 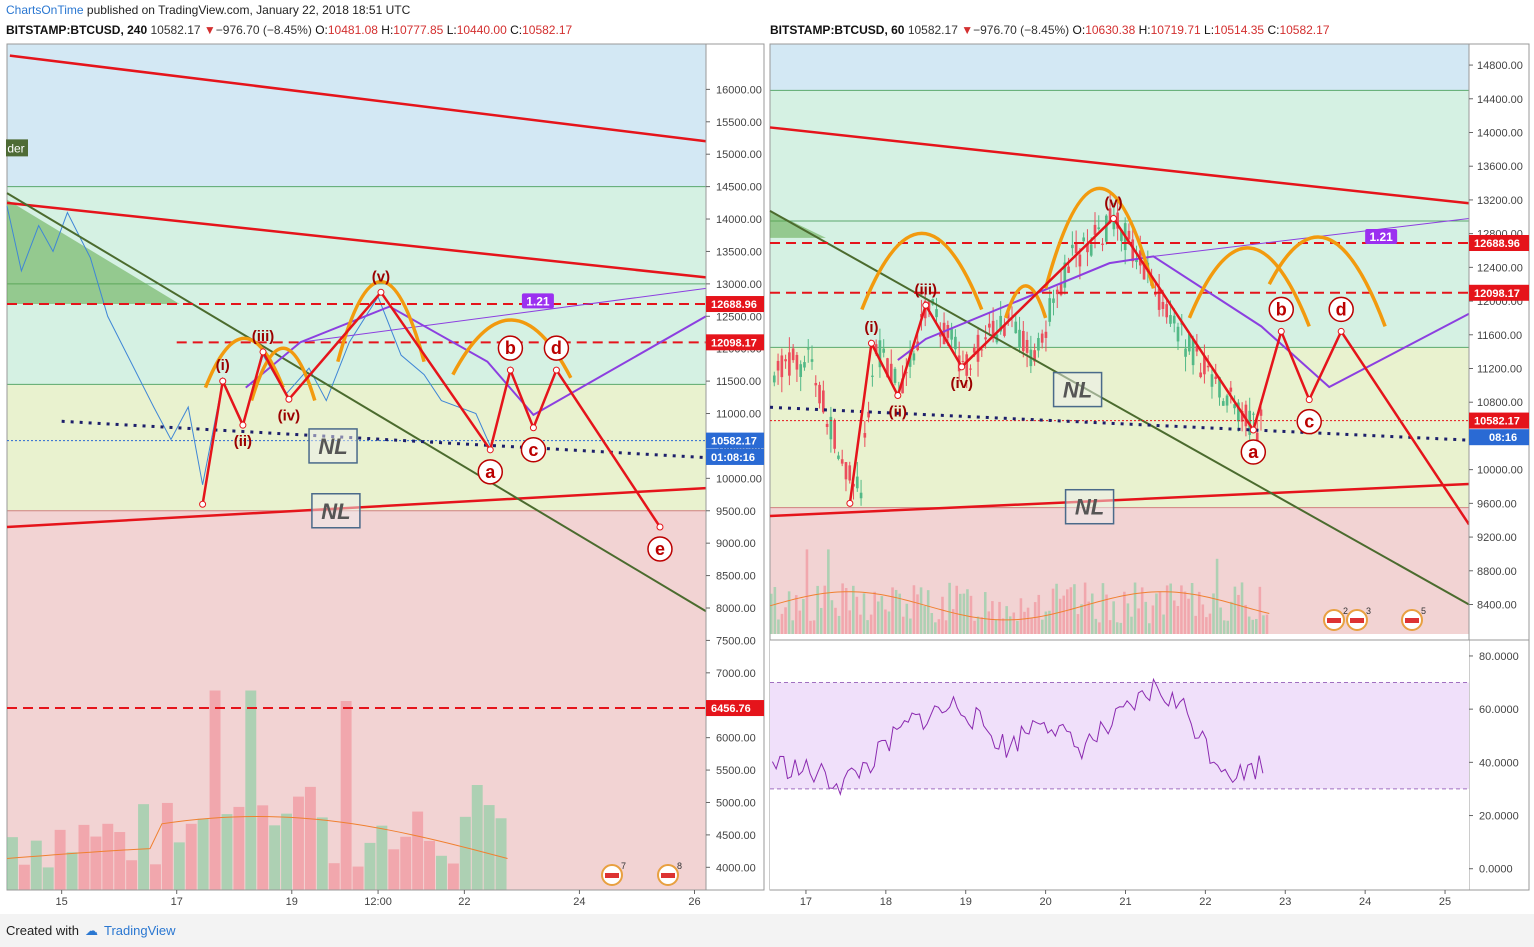 What do you see at coordinates (418, 30) in the screenshot?
I see `high: 10777.85` at bounding box center [418, 30].